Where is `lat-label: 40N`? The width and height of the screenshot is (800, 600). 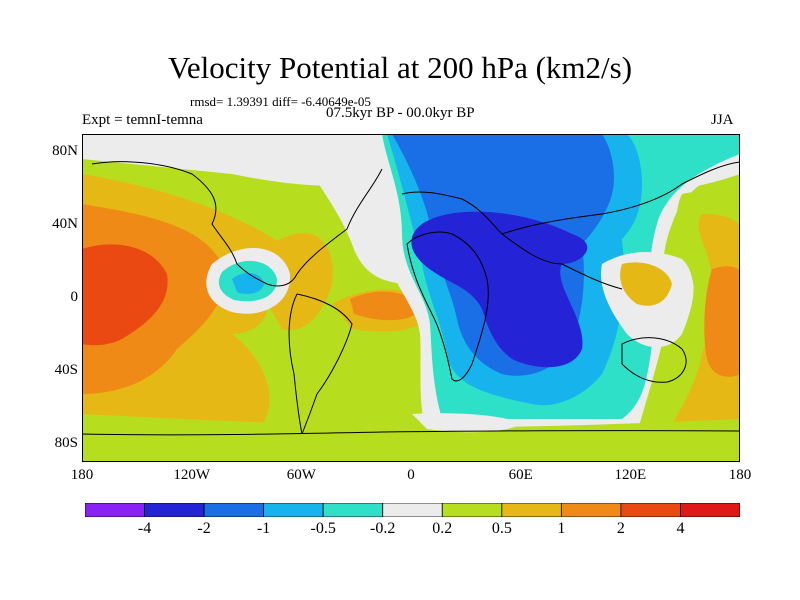
lat-label: 40N is located at coordinates (65, 224).